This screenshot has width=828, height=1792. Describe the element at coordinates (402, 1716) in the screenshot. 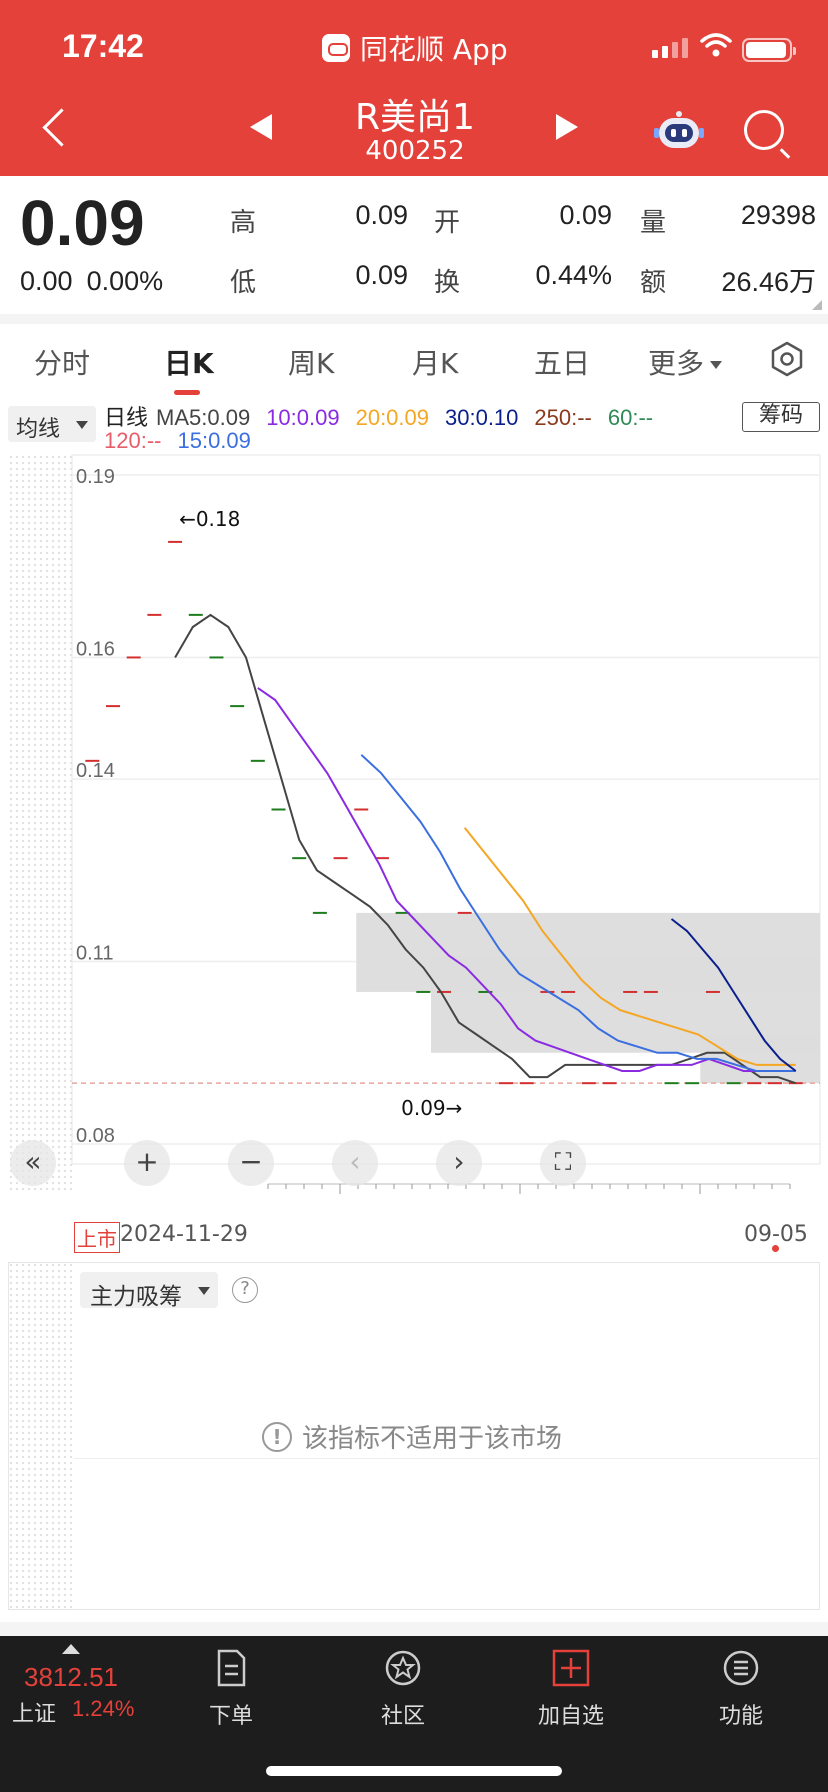

I see `nav-community-label: 社区` at that location.